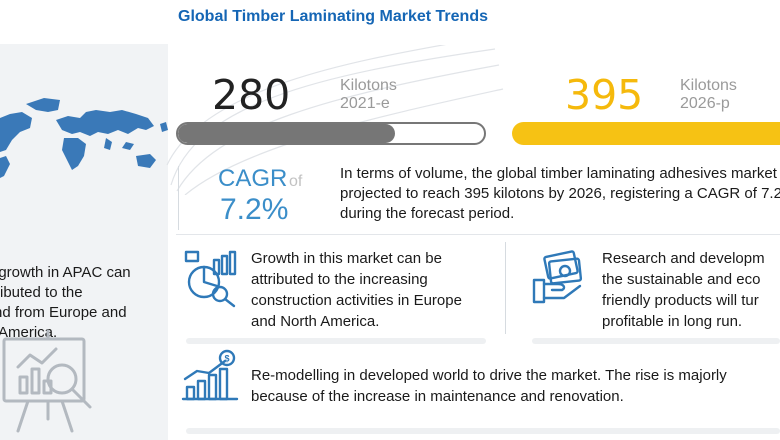 The width and height of the screenshot is (780, 440). Describe the element at coordinates (41, 292) in the screenshot. I see `apac-growth-line: ributed to the` at that location.